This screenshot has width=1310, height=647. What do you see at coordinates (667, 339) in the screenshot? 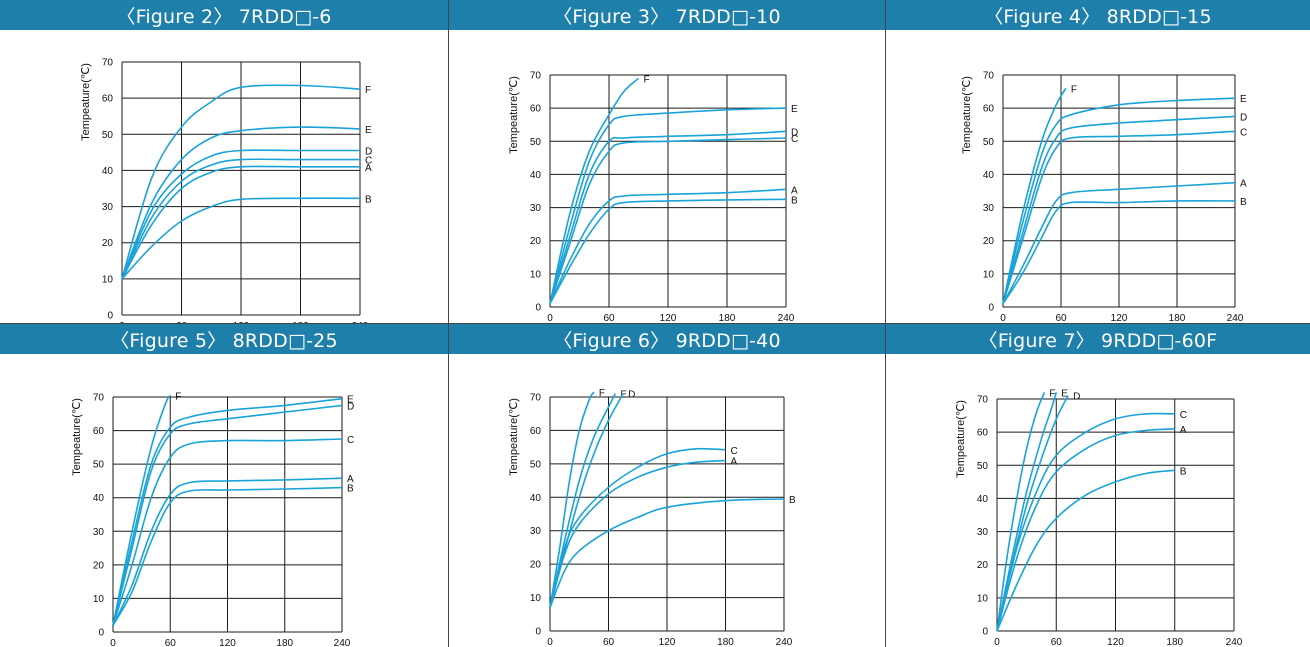
I see `figure-6-title: 〈Figure 6〉 9RDD□-40` at bounding box center [667, 339].